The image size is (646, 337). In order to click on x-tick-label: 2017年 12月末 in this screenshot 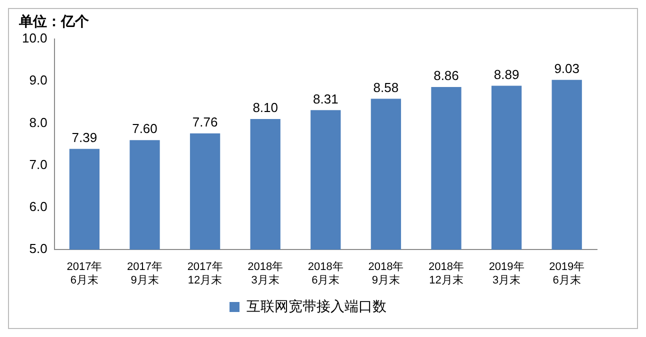, I will do `click(205, 273)`.